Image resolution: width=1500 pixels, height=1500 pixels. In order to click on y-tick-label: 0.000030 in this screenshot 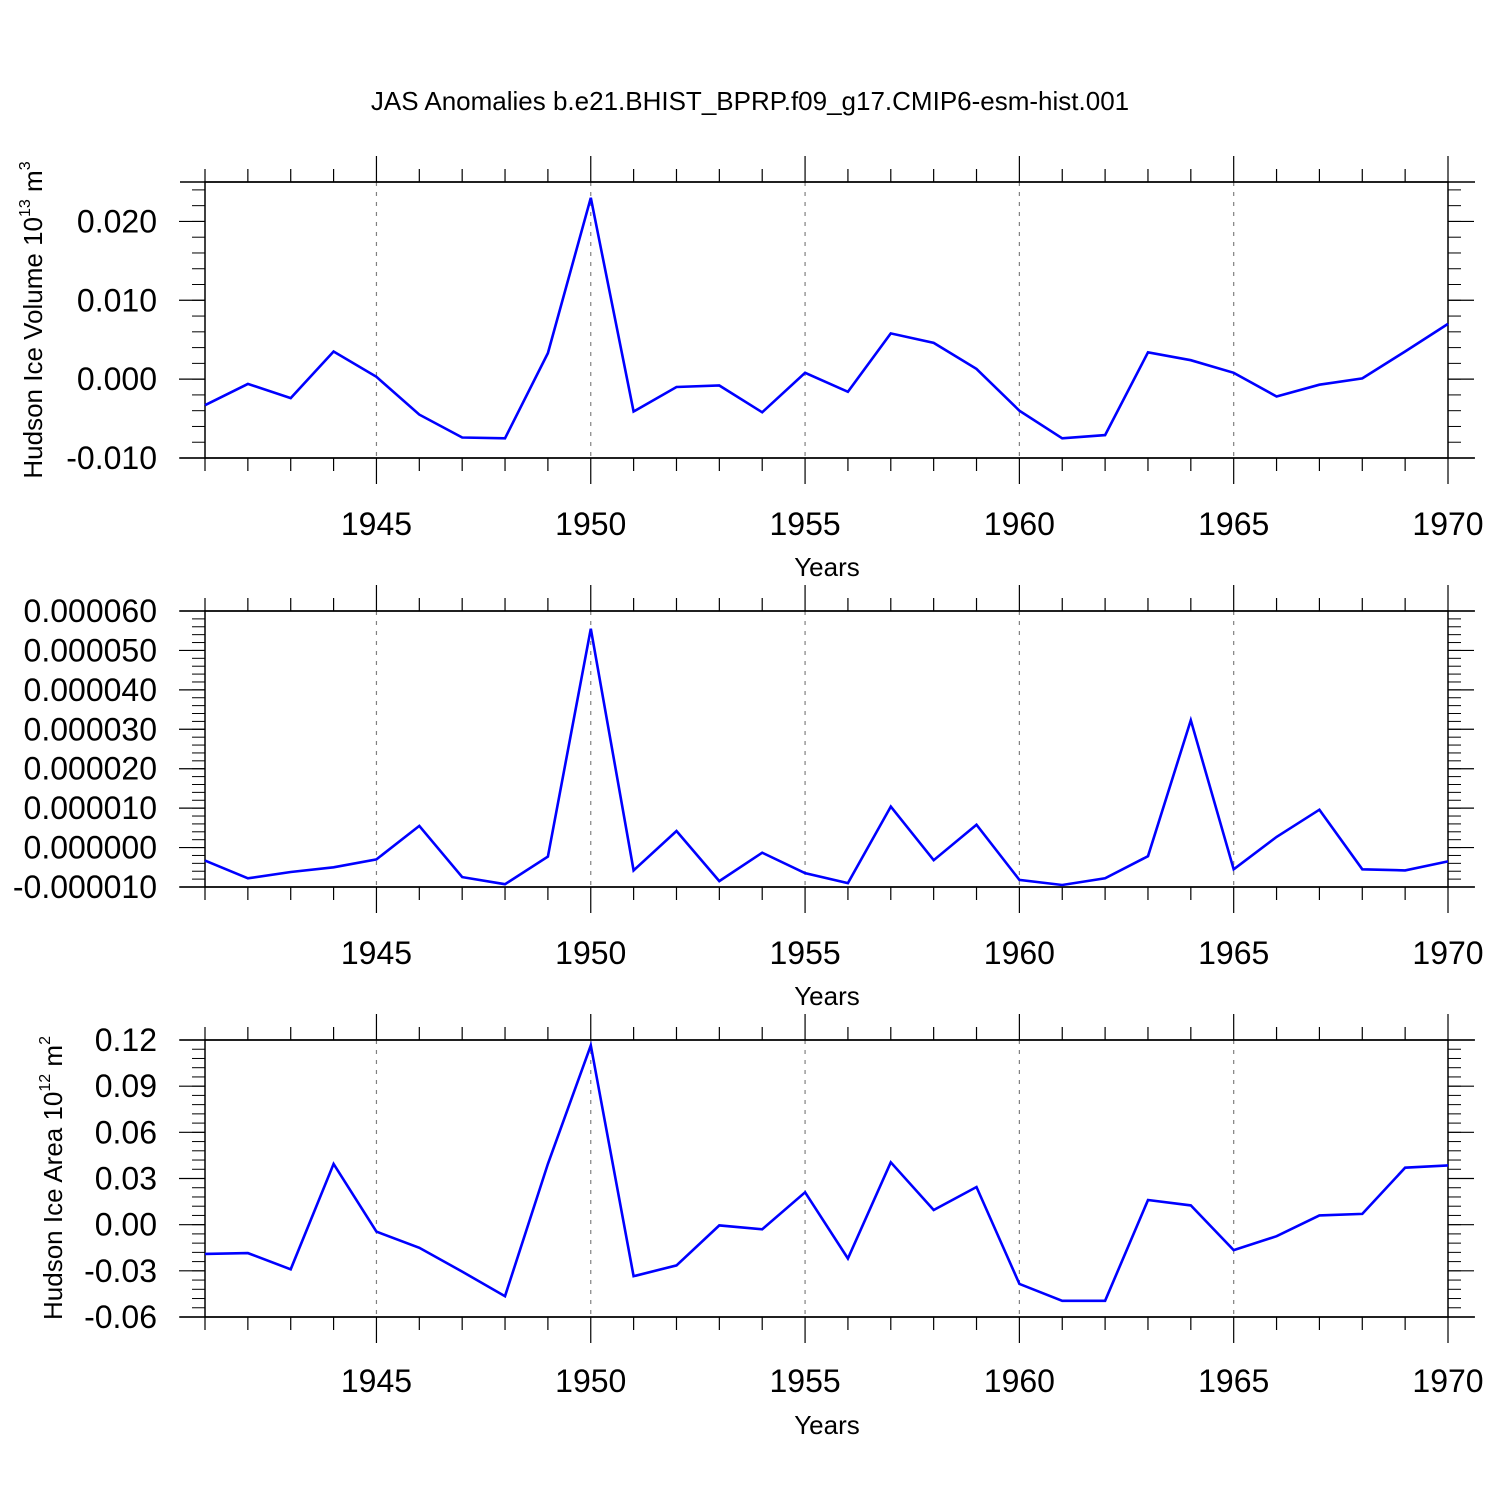, I will do `click(90, 729)`.